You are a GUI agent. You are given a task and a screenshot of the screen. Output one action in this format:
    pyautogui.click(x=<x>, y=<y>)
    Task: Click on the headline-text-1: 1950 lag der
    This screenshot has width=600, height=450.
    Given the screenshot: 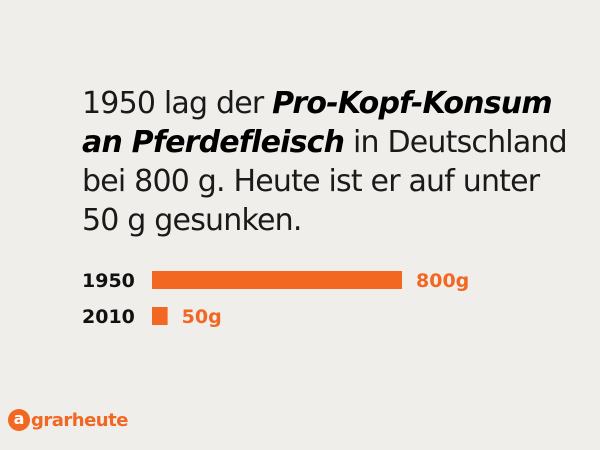 What is the action you would take?
    pyautogui.click(x=177, y=103)
    